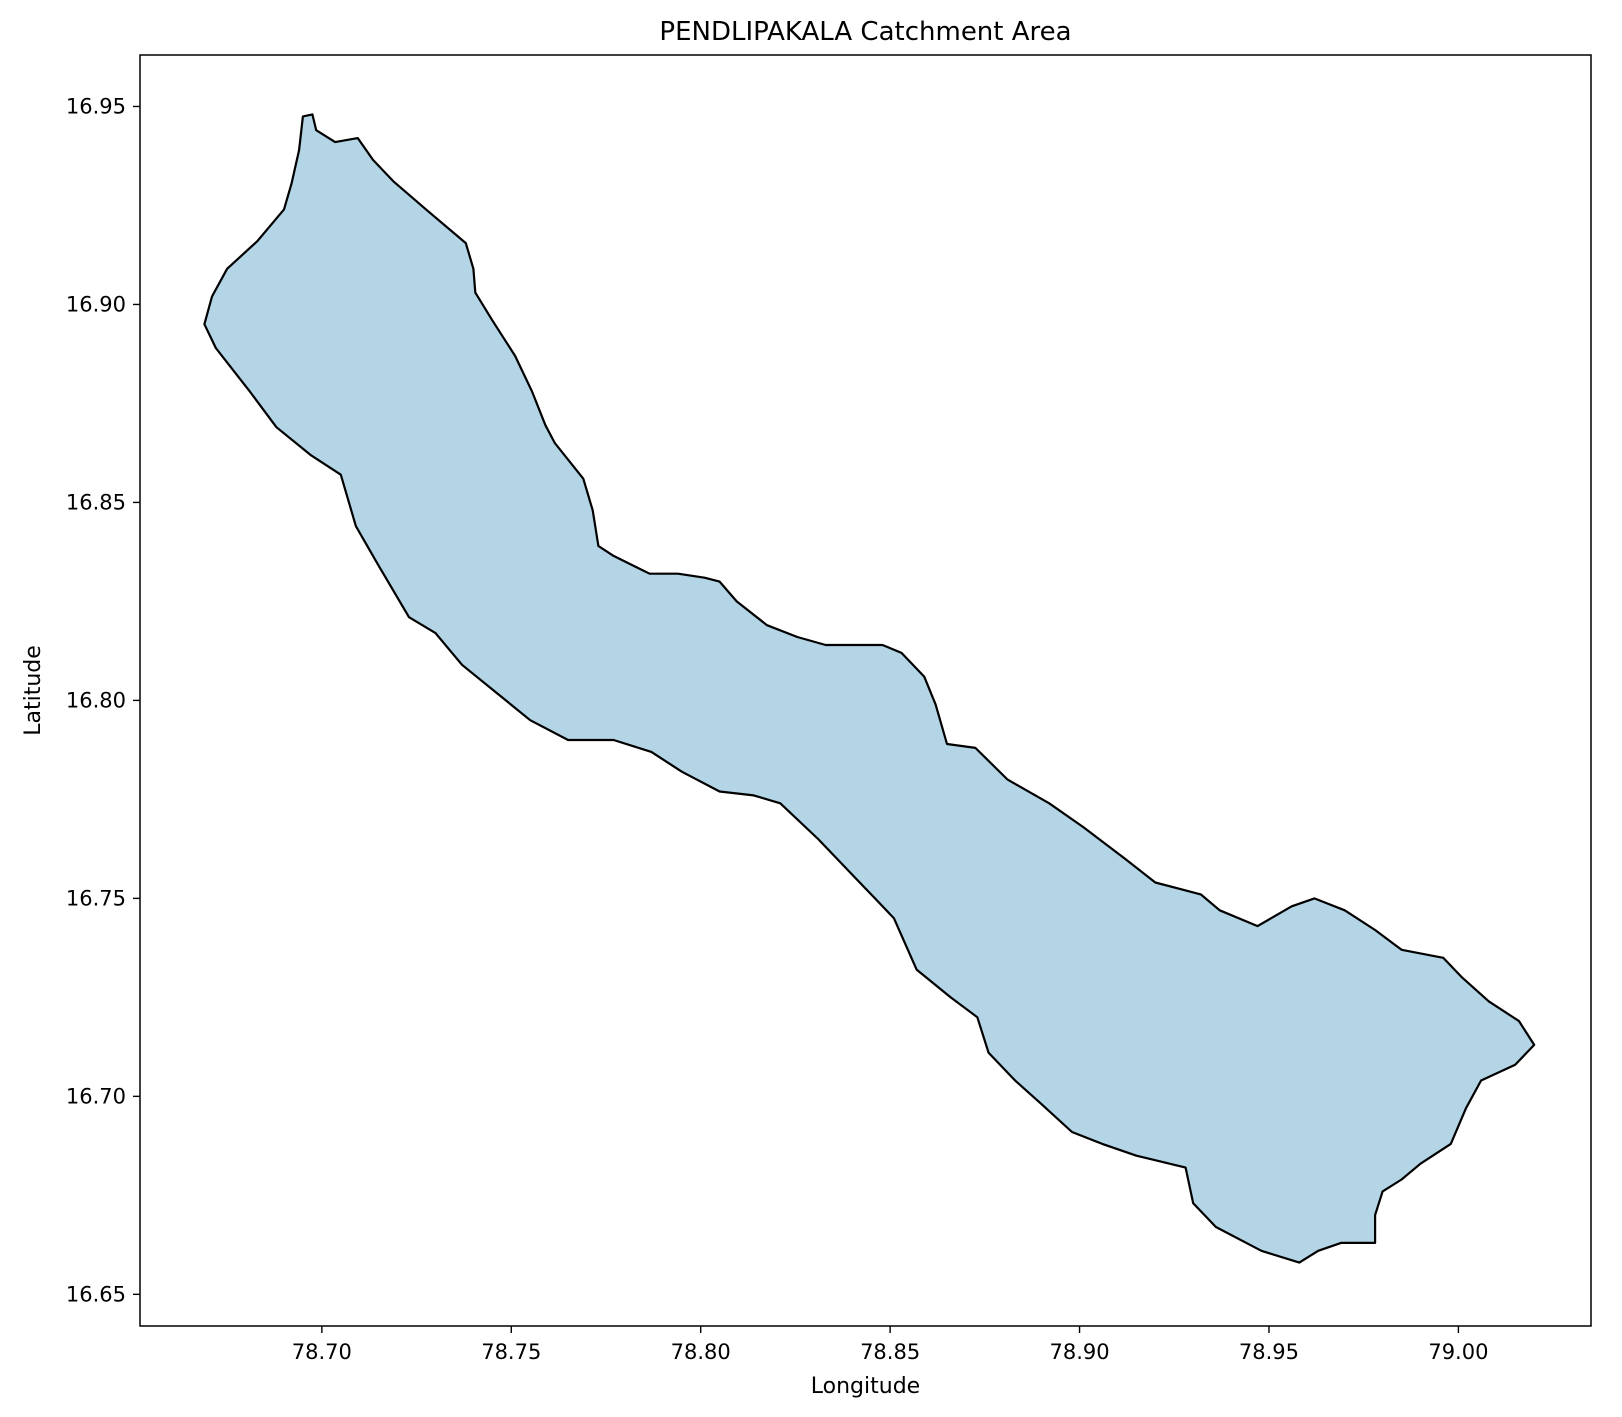  What do you see at coordinates (96, 700) in the screenshot?
I see `y-tick-label: 16.80` at bounding box center [96, 700].